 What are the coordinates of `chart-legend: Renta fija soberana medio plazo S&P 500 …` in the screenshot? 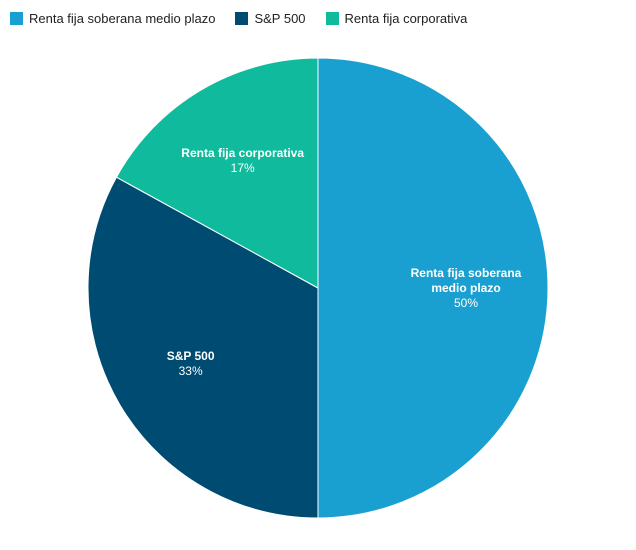 It's located at (238, 18).